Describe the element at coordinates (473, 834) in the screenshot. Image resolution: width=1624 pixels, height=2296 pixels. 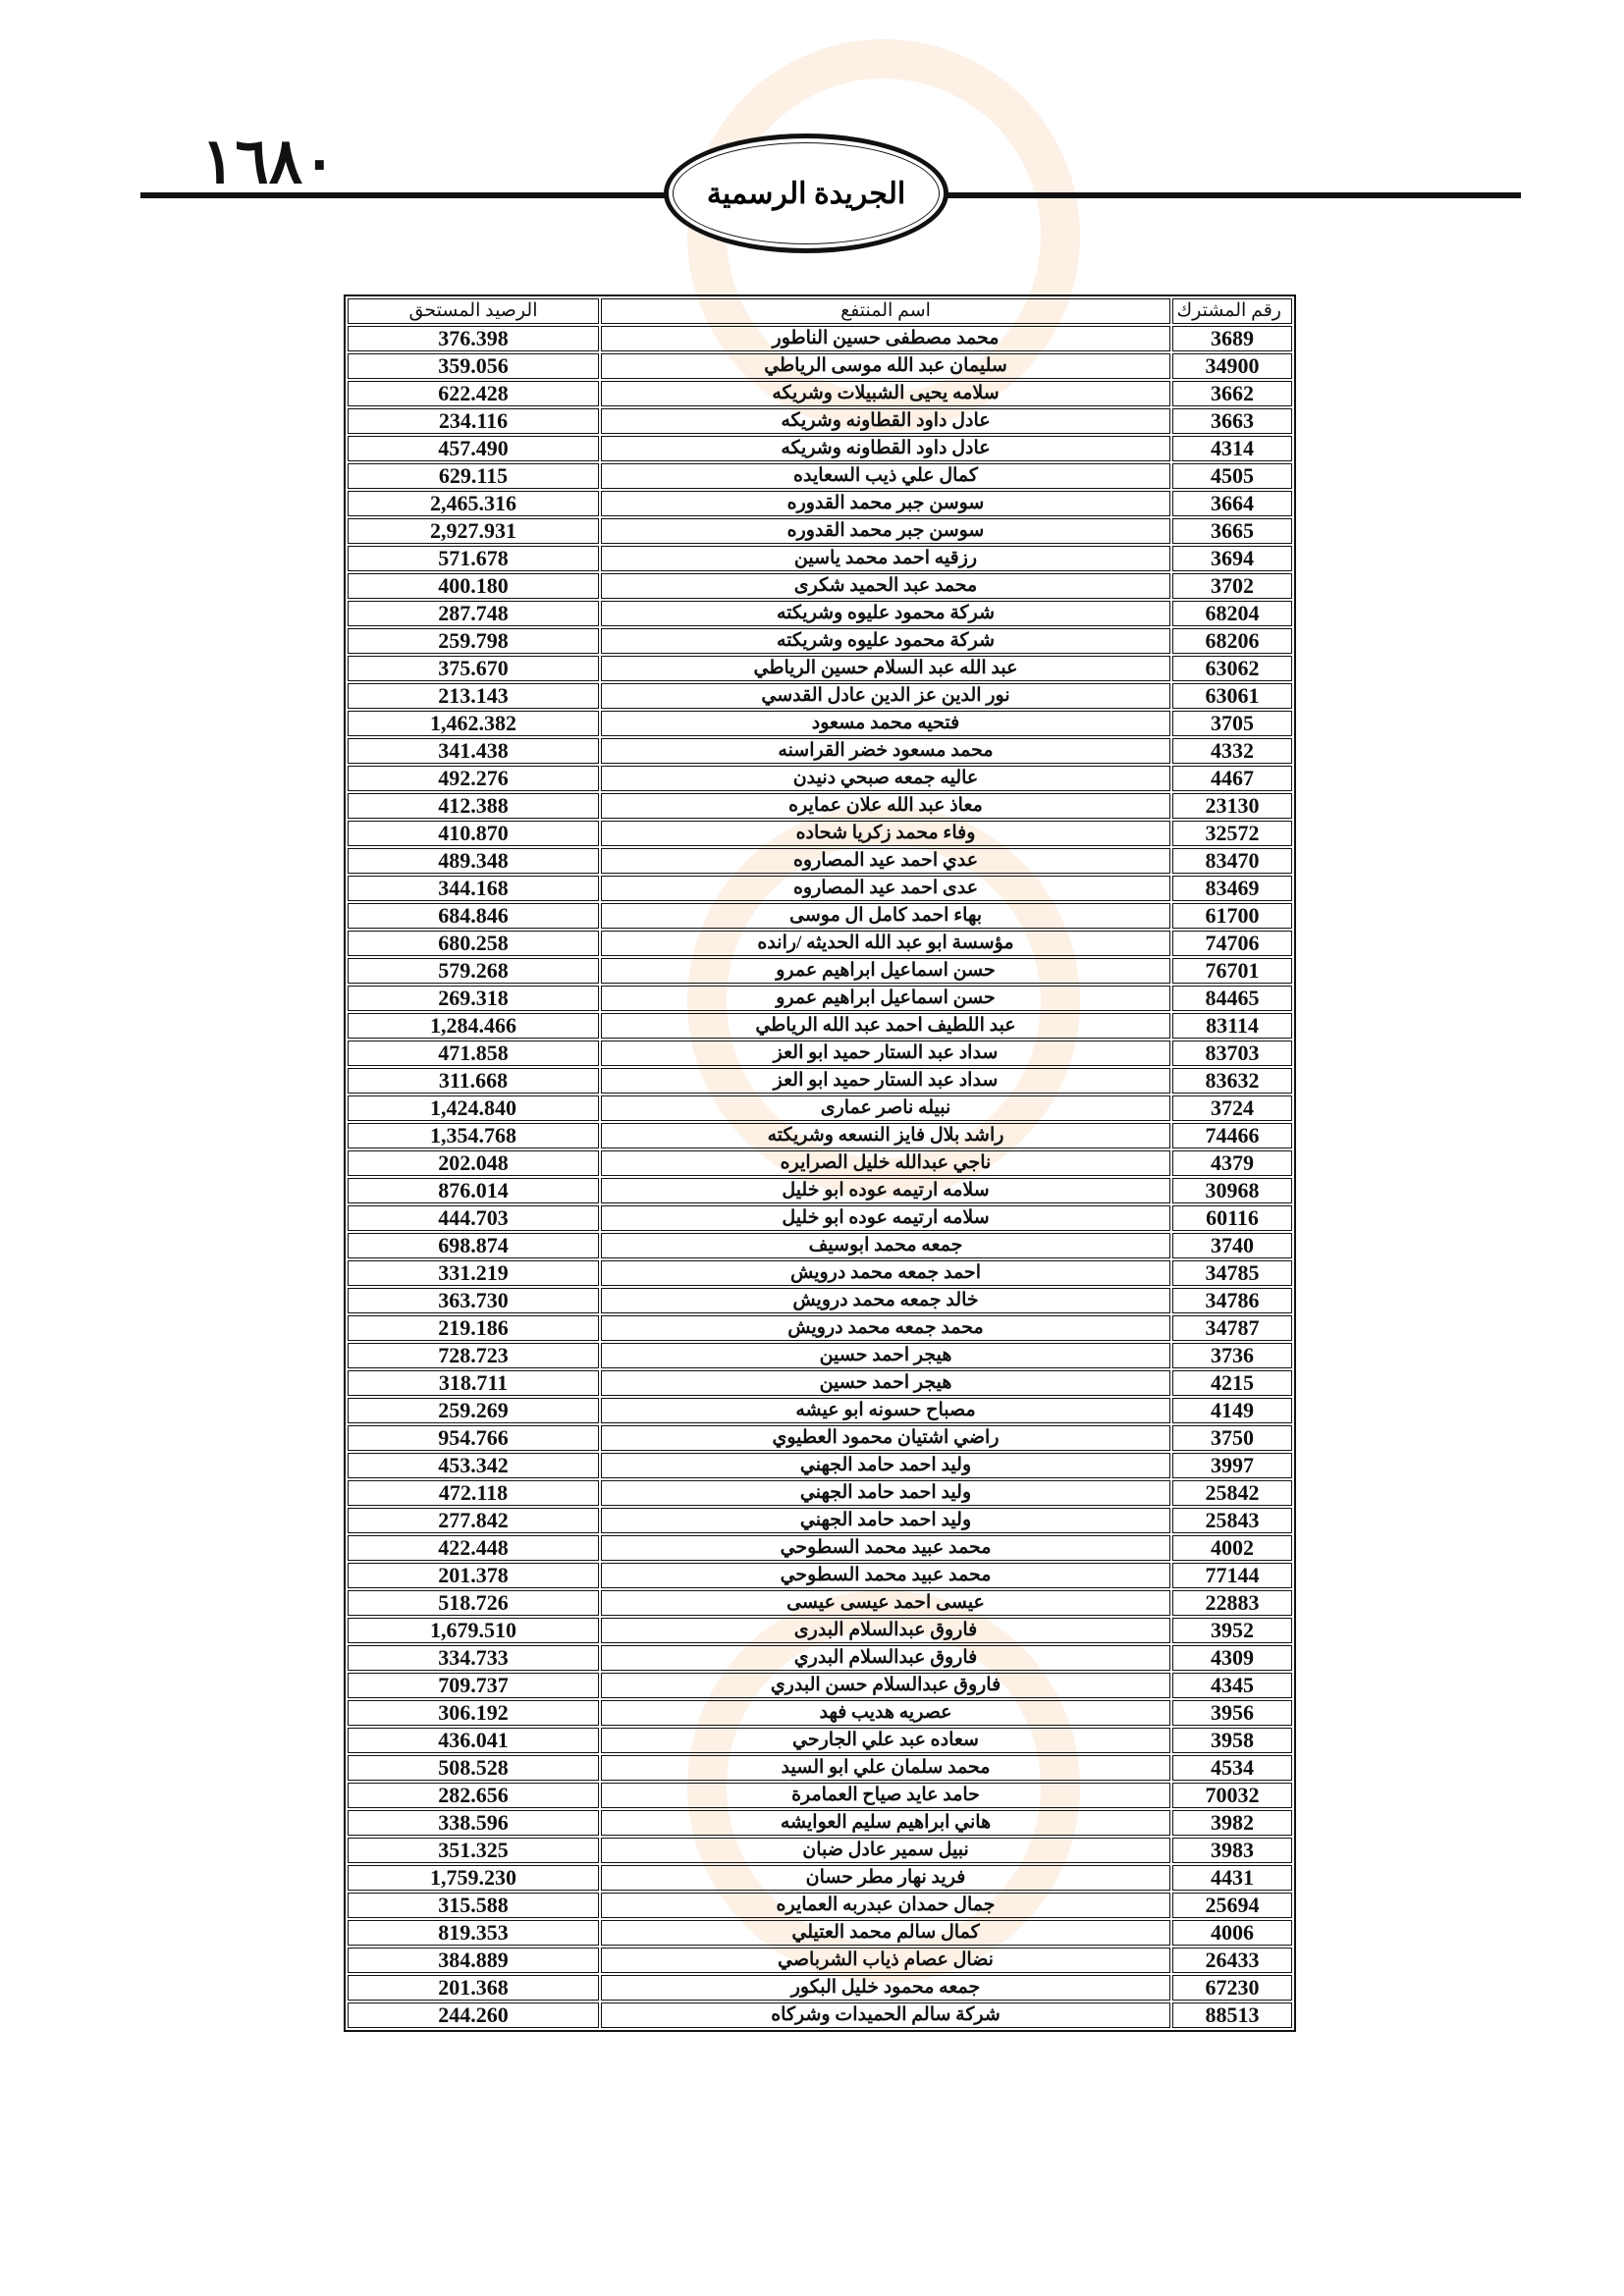
I see `balance-due-cell: 410.870` at that location.